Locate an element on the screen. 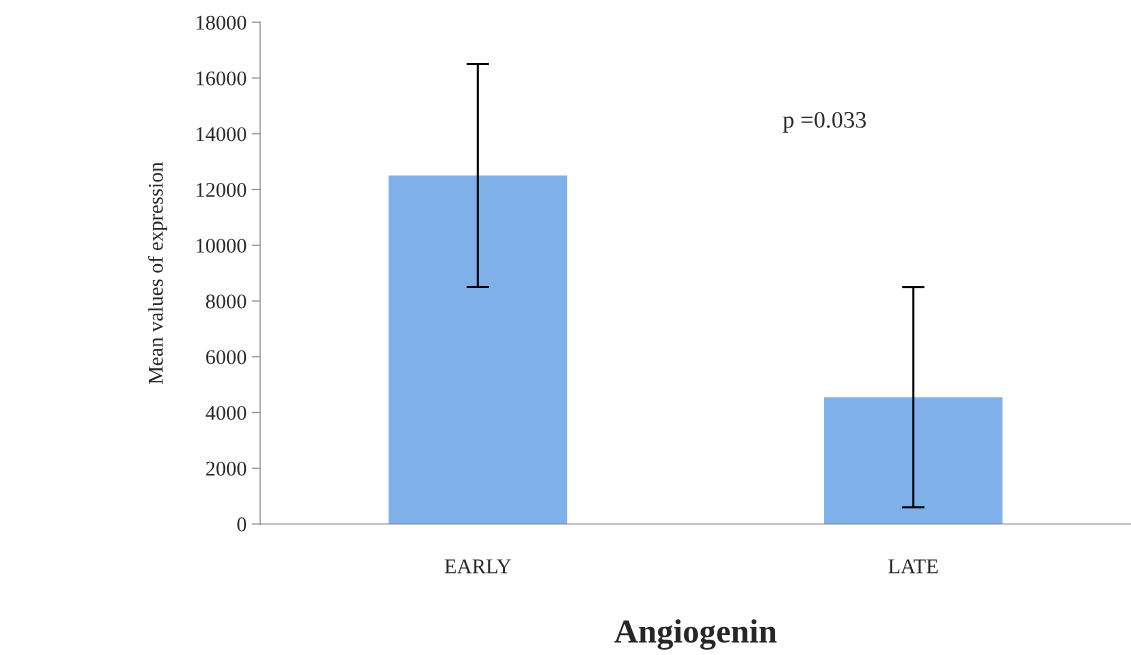 The width and height of the screenshot is (1131, 655). y-tick-label: 10000 is located at coordinates (221, 245).